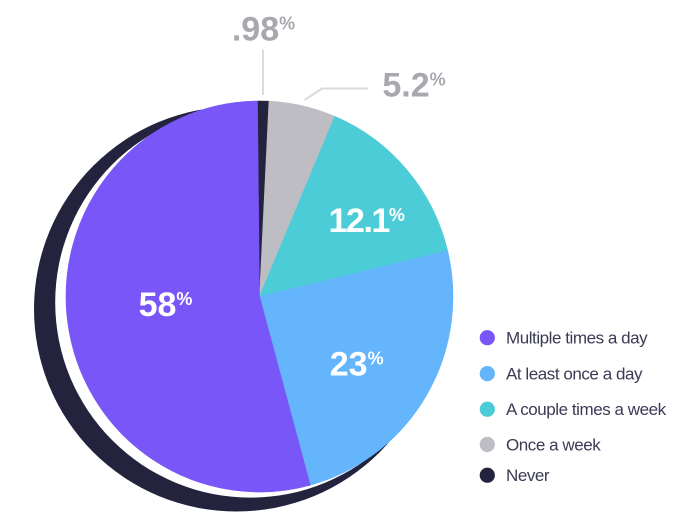  What do you see at coordinates (577, 338) in the screenshot?
I see `svg-text: Multiple times a day` at bounding box center [577, 338].